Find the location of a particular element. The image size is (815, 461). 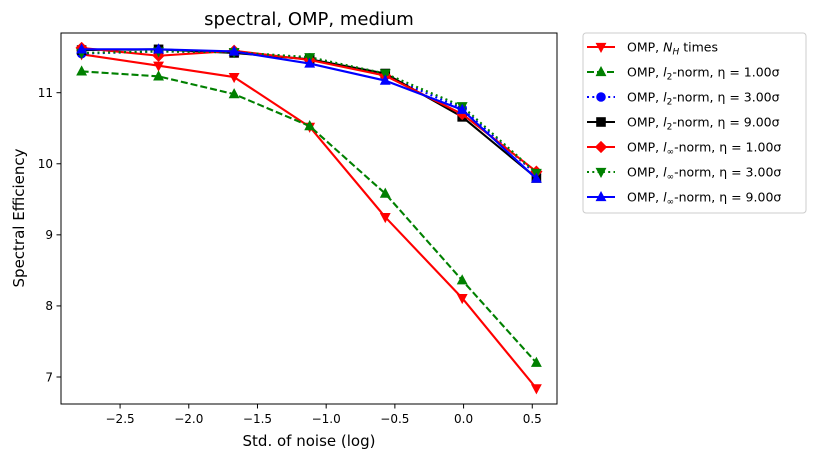

x-tick-label: −1.5 is located at coordinates (257, 419).